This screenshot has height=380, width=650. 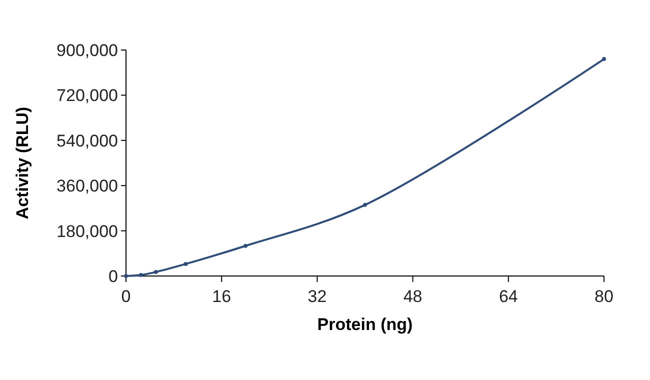 I want to click on y-axis-title: Activity (RLU), so click(x=22, y=163).